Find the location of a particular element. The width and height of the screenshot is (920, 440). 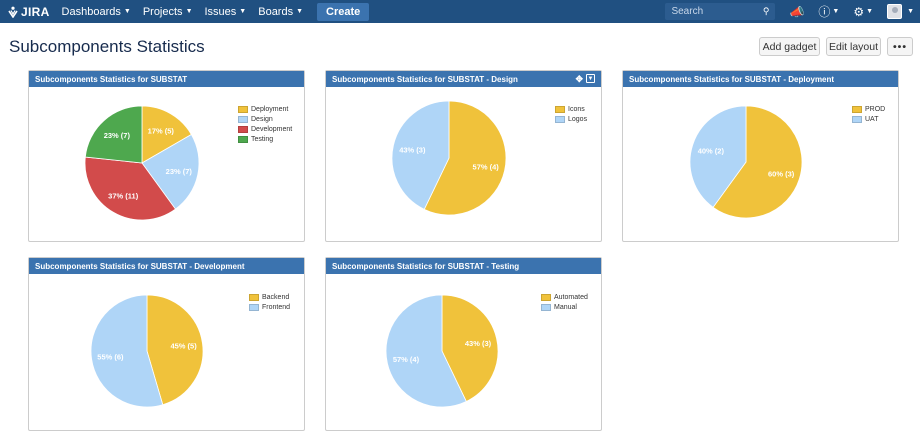

pie-slice-deployment is located at coordinates (166, 134).